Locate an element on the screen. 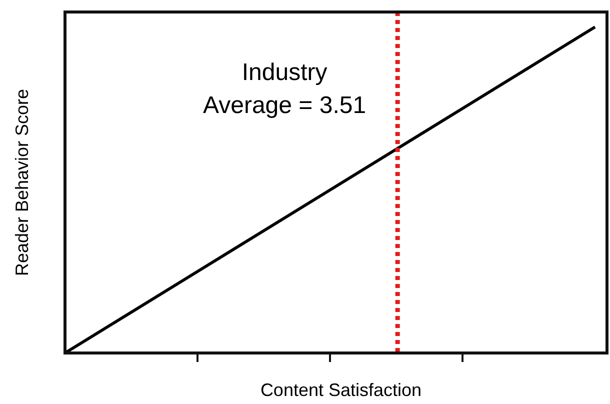 The width and height of the screenshot is (610, 404). annotation: Industry Average = 3.51 is located at coordinates (284, 89).